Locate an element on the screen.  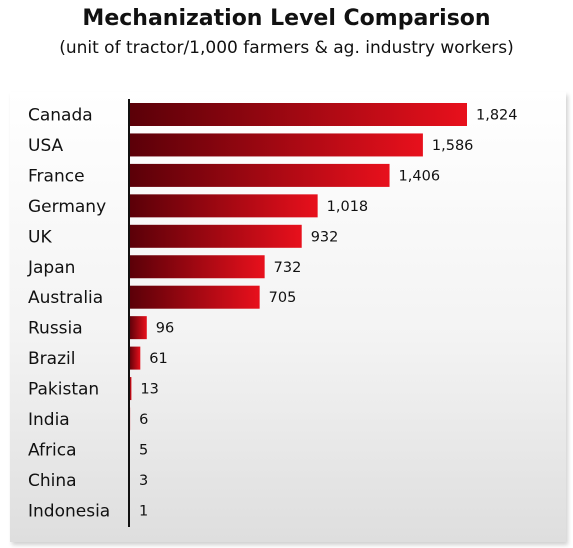
category-label: France is located at coordinates (56, 176).